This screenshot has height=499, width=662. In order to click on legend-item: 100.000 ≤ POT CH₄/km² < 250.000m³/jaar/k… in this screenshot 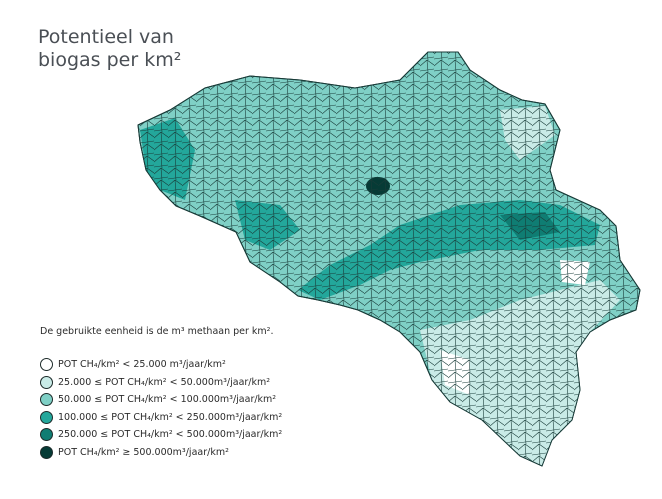, I will do `click(161, 418)`.